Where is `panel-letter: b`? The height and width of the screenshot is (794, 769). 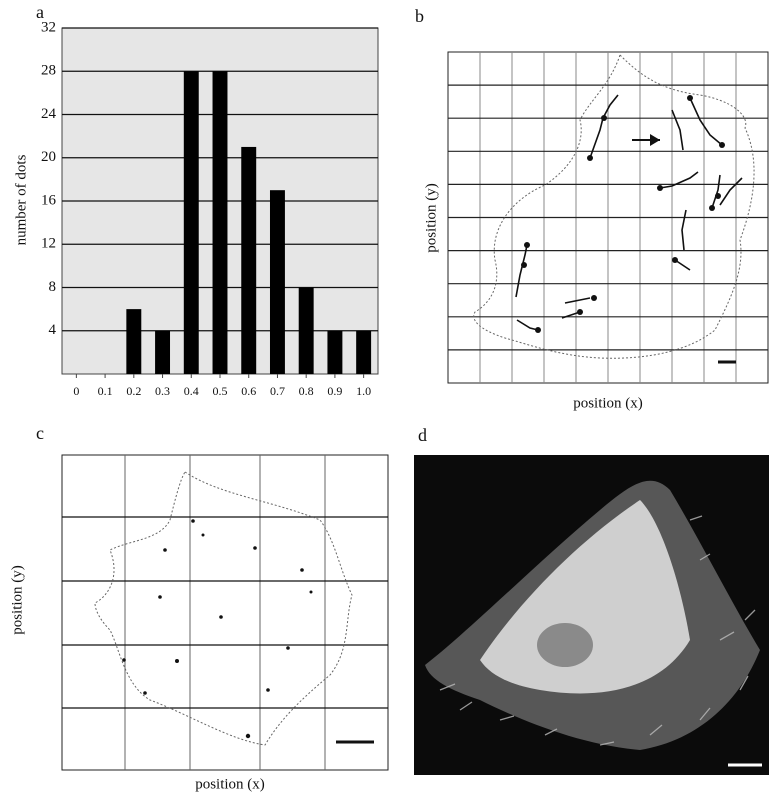 panel-letter: b is located at coordinates (419, 16).